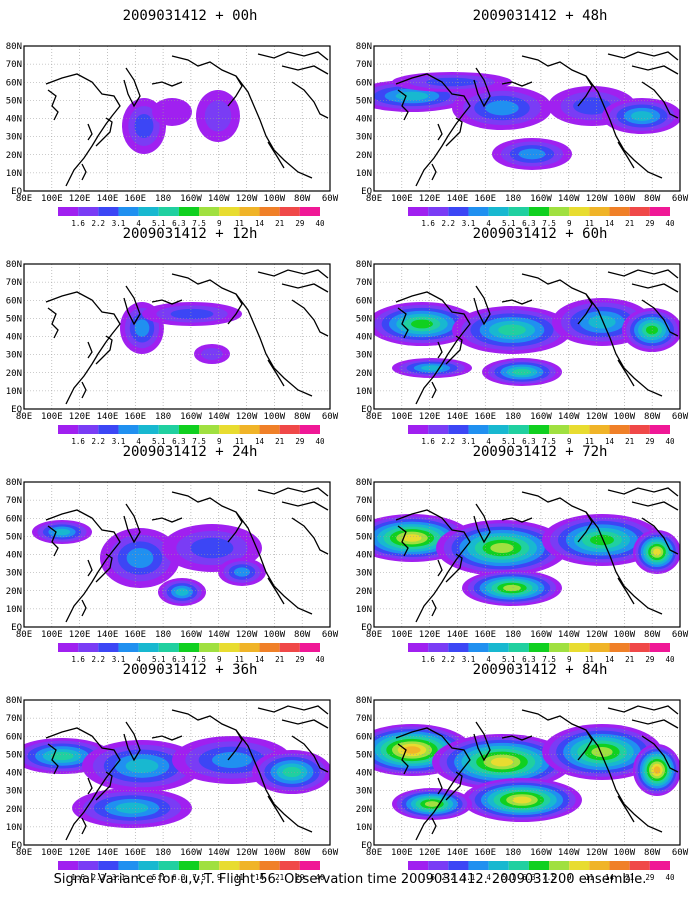  What do you see at coordinates (364, 83) in the screenshot?
I see `lat-label: 60N` at bounding box center [364, 83].